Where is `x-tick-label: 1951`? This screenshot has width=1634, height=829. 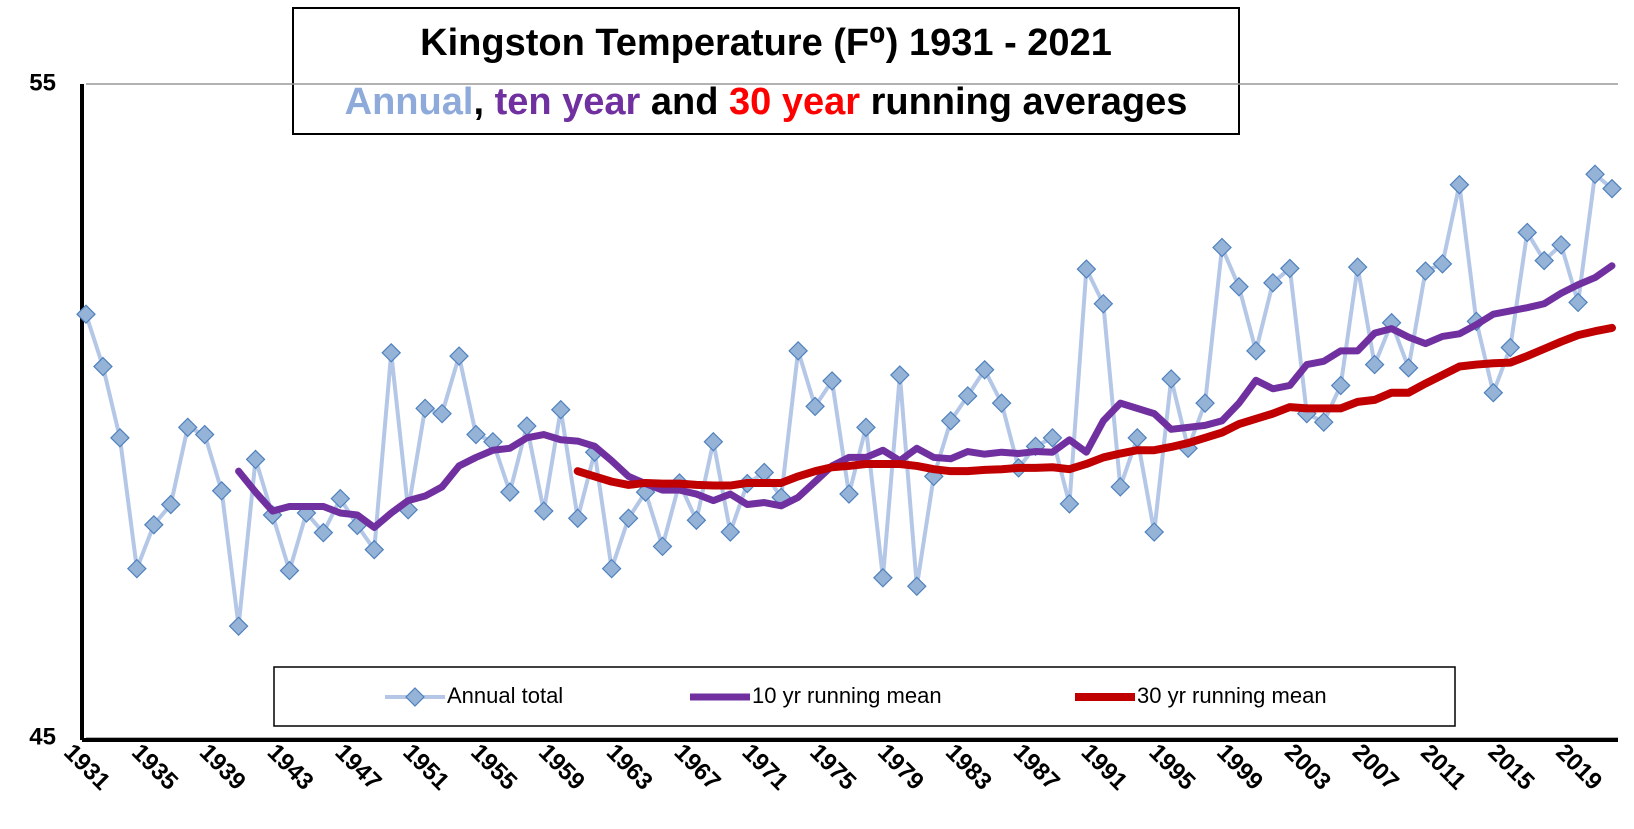 x-tick-label: 1951 is located at coordinates (426, 767).